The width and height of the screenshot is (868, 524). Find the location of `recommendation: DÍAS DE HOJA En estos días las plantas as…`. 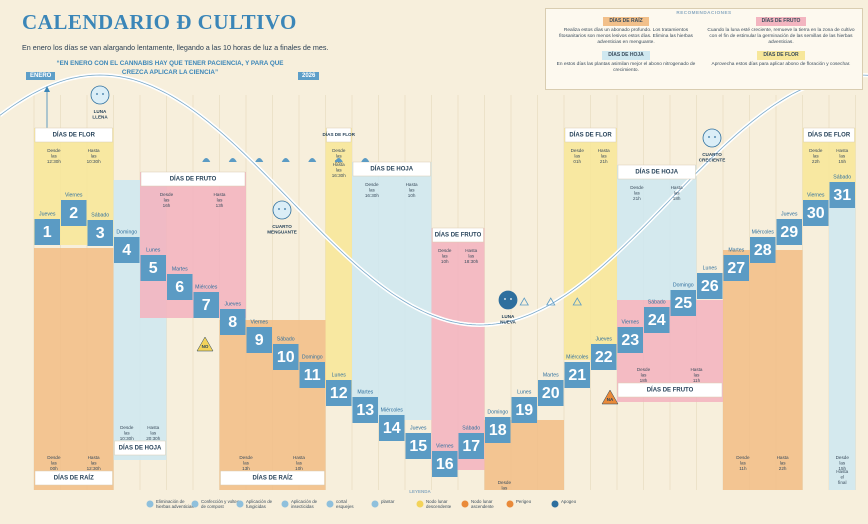

recommendation: DÍAS DE HOJA En estos días las plantas as… is located at coordinates (626, 62).